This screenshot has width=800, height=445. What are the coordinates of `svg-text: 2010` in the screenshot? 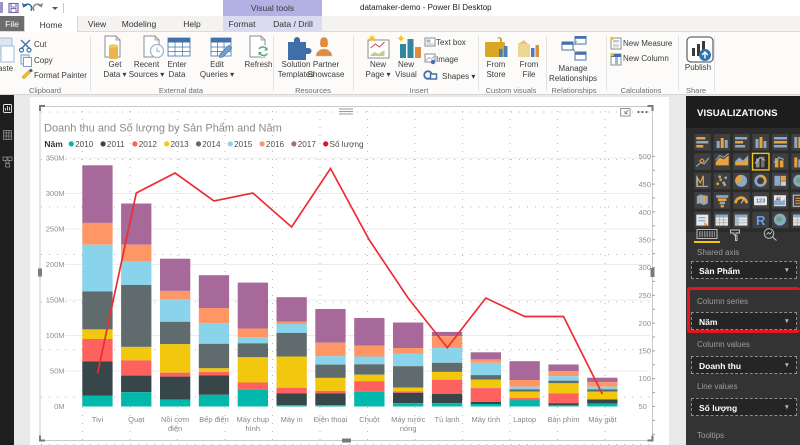 It's located at (84, 144).